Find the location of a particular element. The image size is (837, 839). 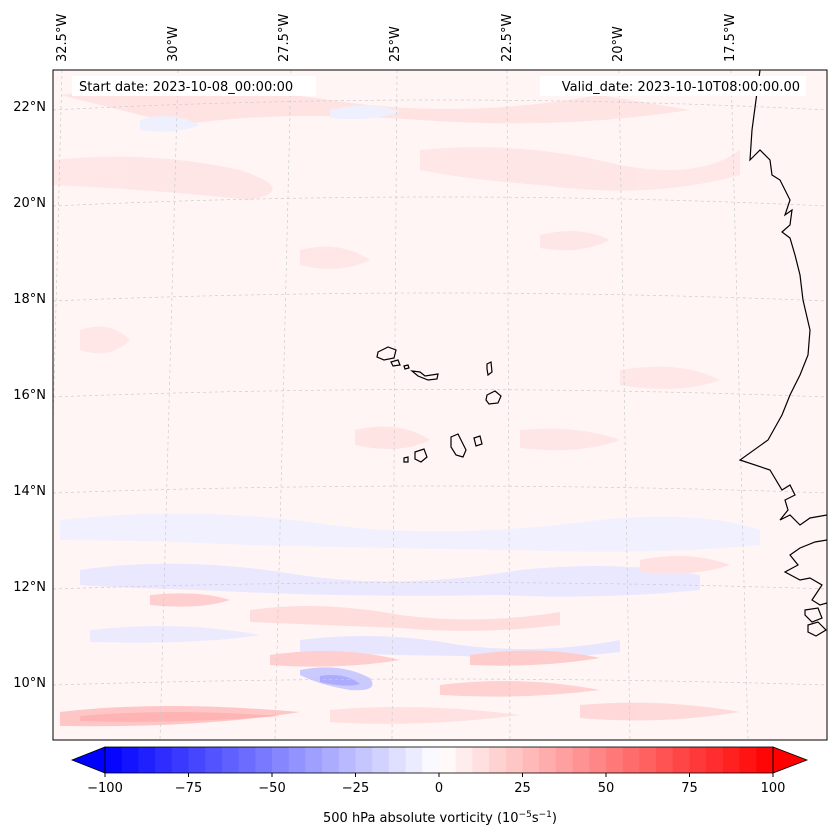

colorbar-ticks: −100 −75 −50 −25 0 25 50 75 100 is located at coordinates (436, 784).